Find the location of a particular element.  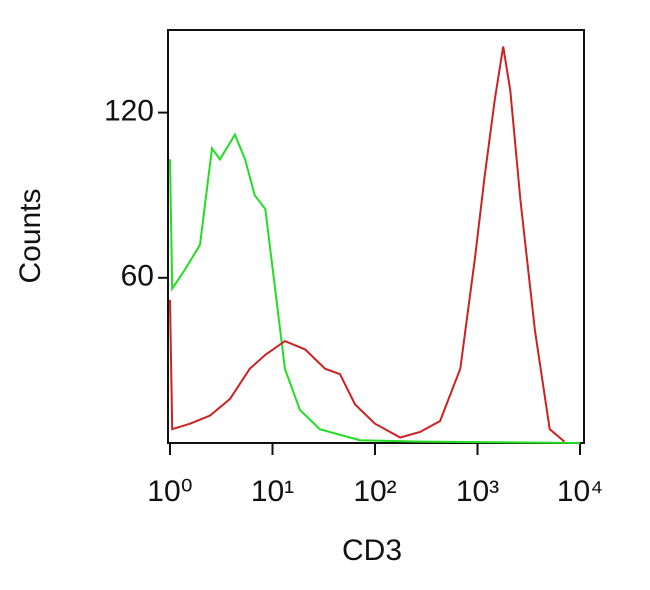

x-tick-label: 10² is located at coordinates (374, 491).